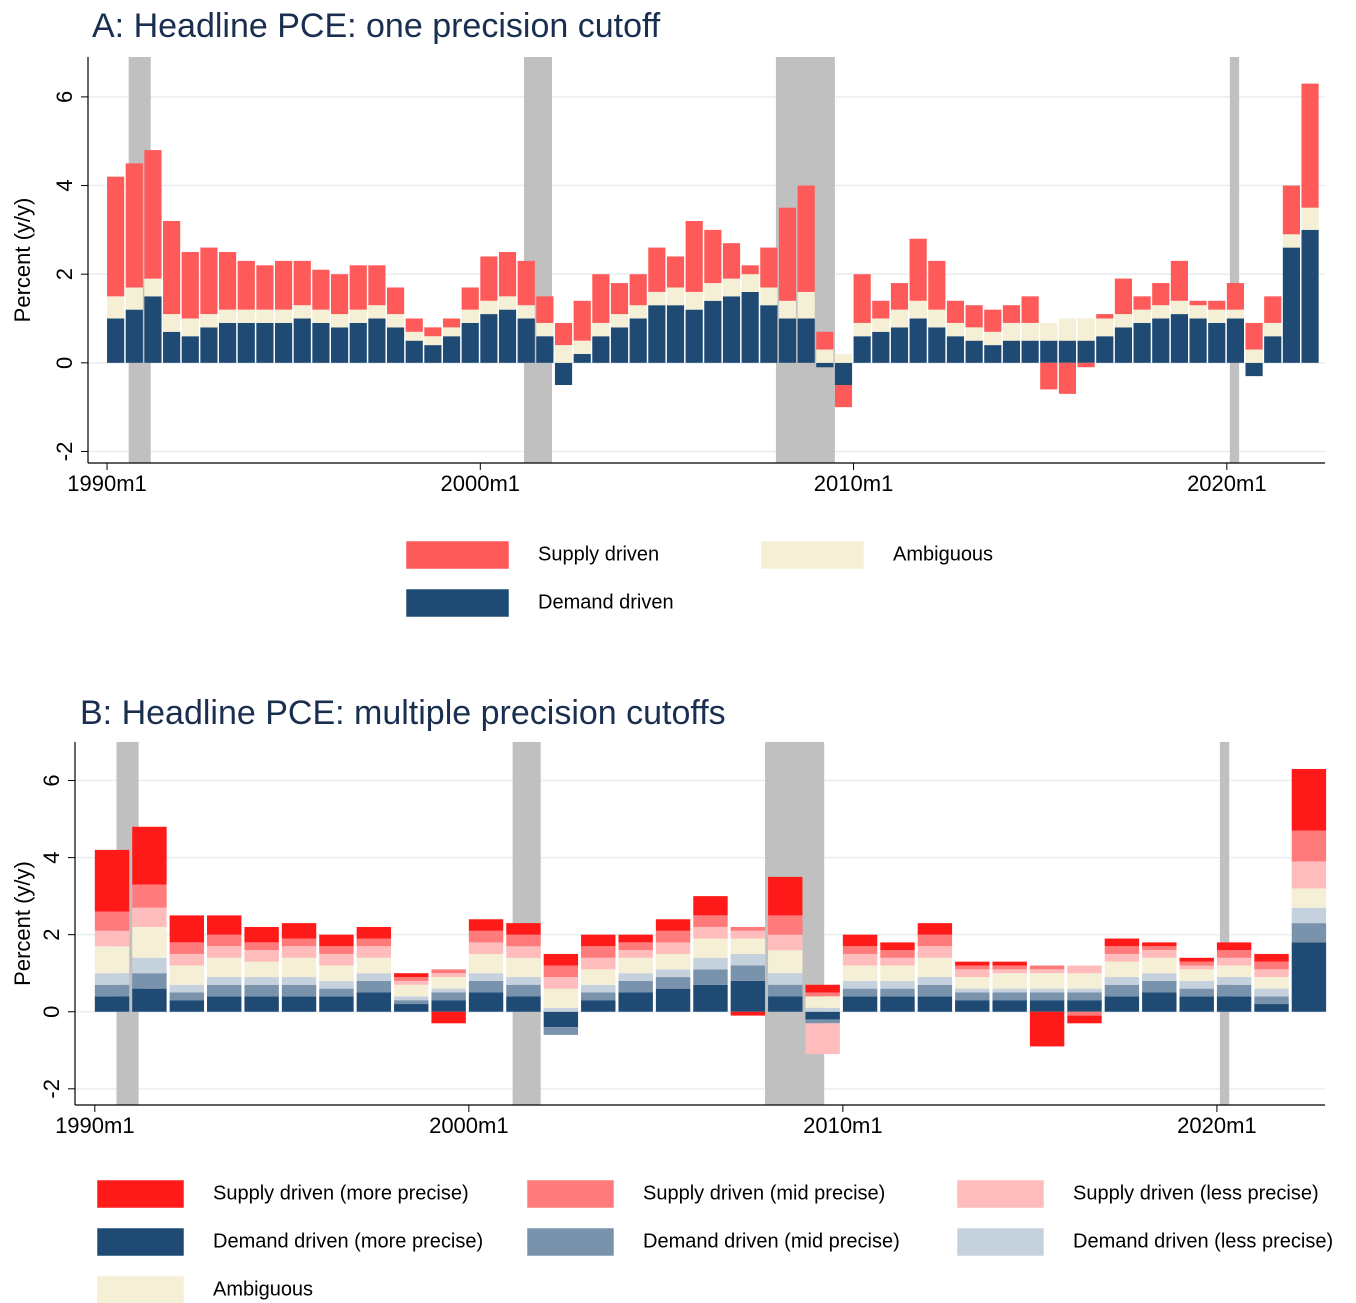 This screenshot has height=1303, width=1356. Describe the element at coordinates (1196, 1193) in the screenshot. I see `legend-label: Supply driven (less precise)` at that location.